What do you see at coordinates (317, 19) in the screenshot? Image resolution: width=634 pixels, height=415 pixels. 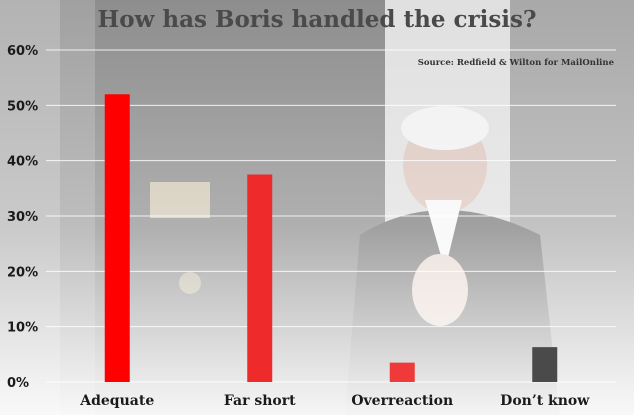 I see `chart-title: How has Boris handled the crisis?` at bounding box center [317, 19].